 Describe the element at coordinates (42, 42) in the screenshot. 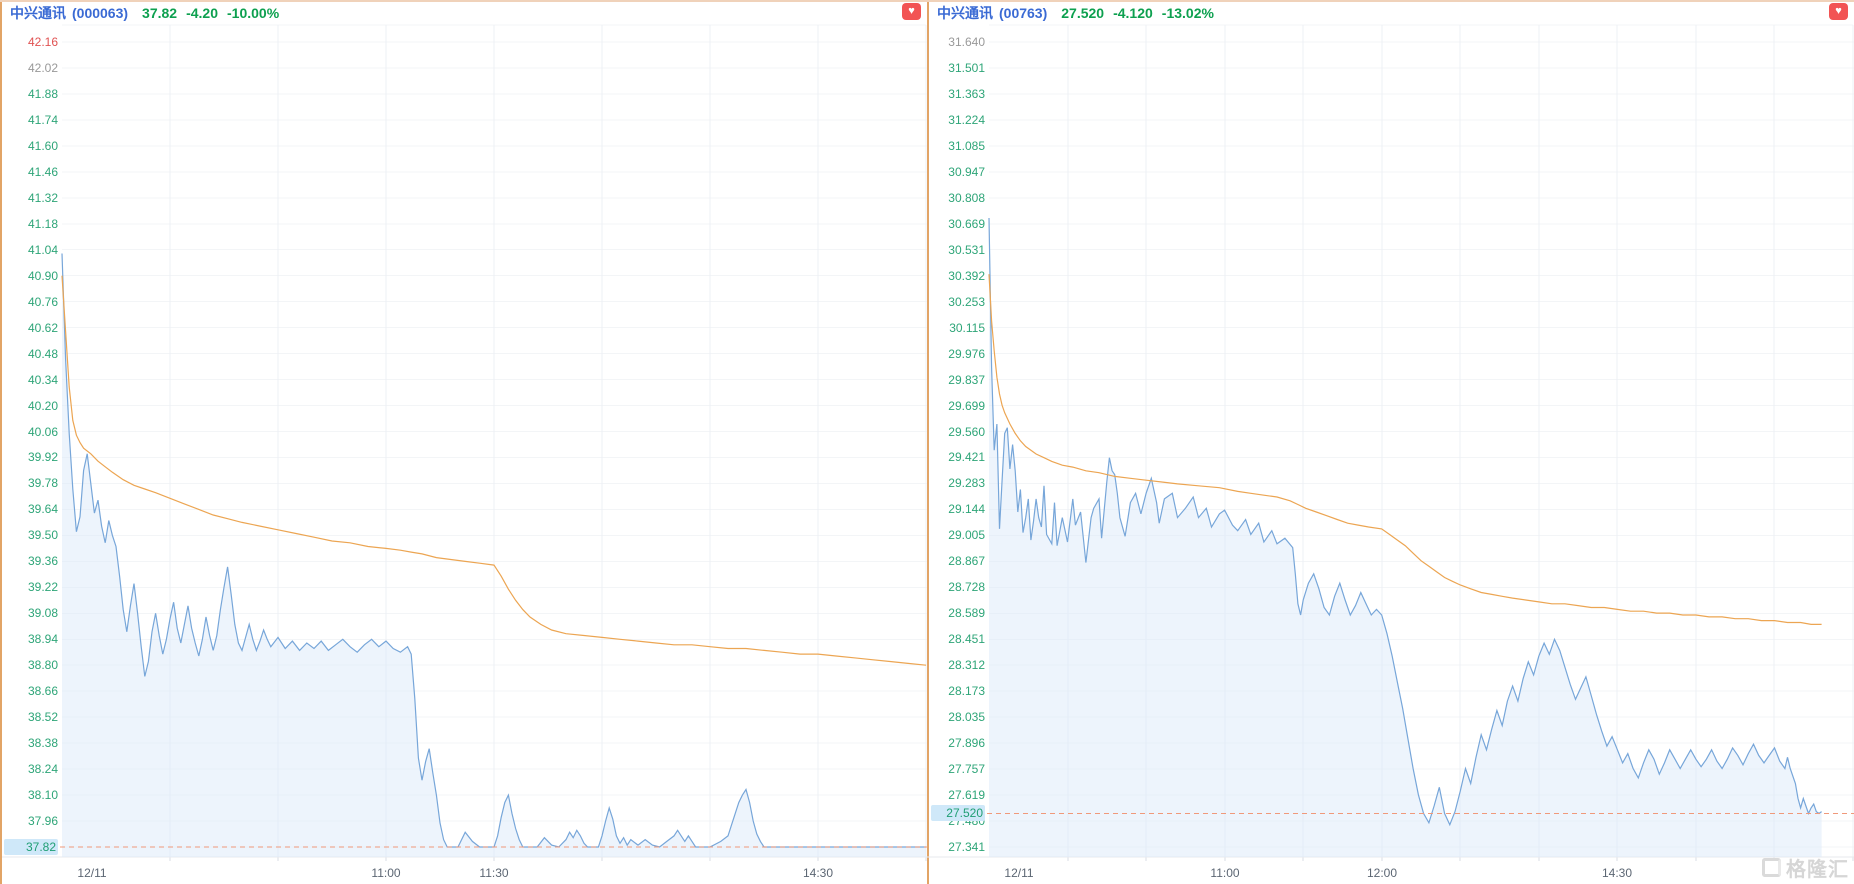

I see `price-axis-label: 42.16` at that location.